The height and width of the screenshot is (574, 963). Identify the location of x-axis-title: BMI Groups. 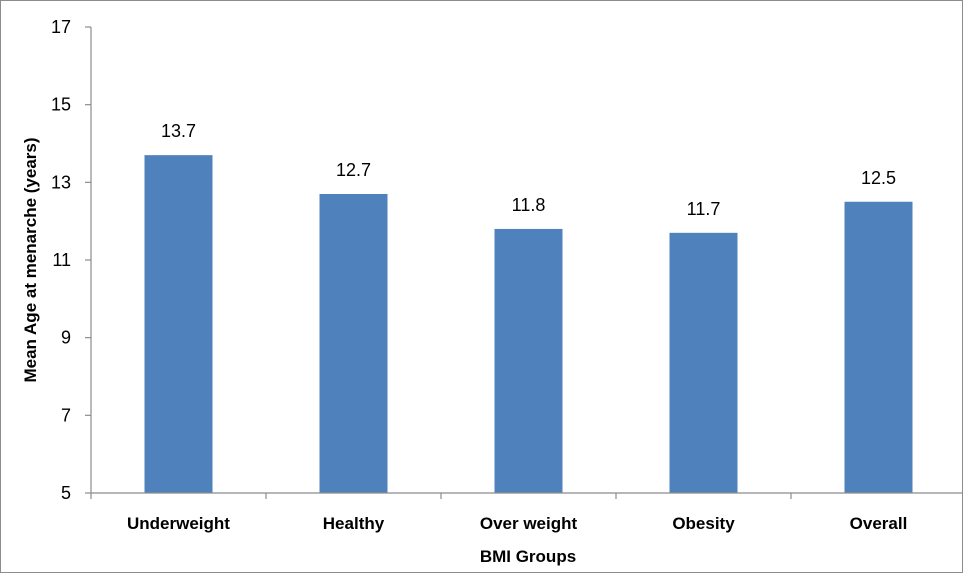
(528, 556).